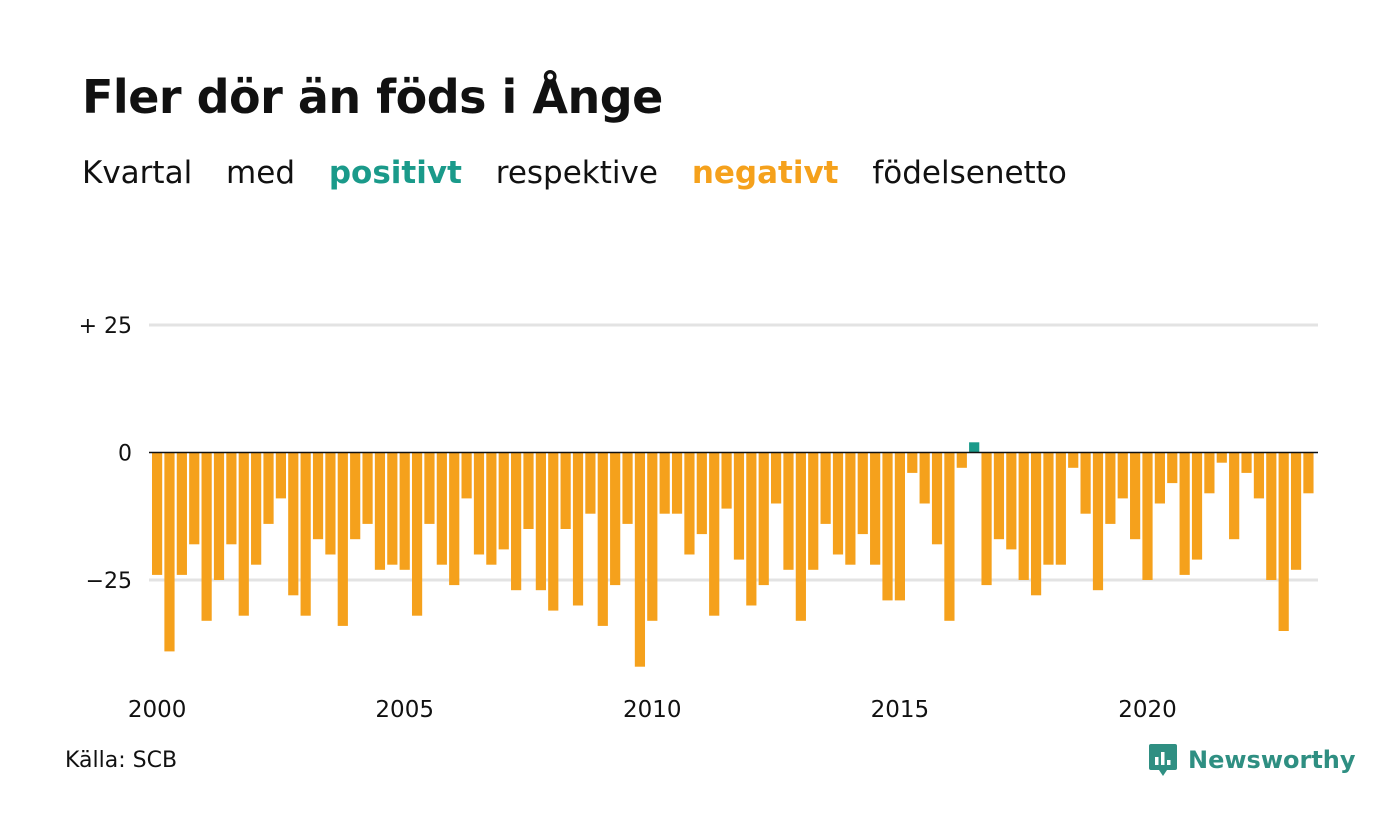 Image resolution: width=1400 pixels, height=840 pixels. I want to click on y-tick-label: 0, so click(125, 454).